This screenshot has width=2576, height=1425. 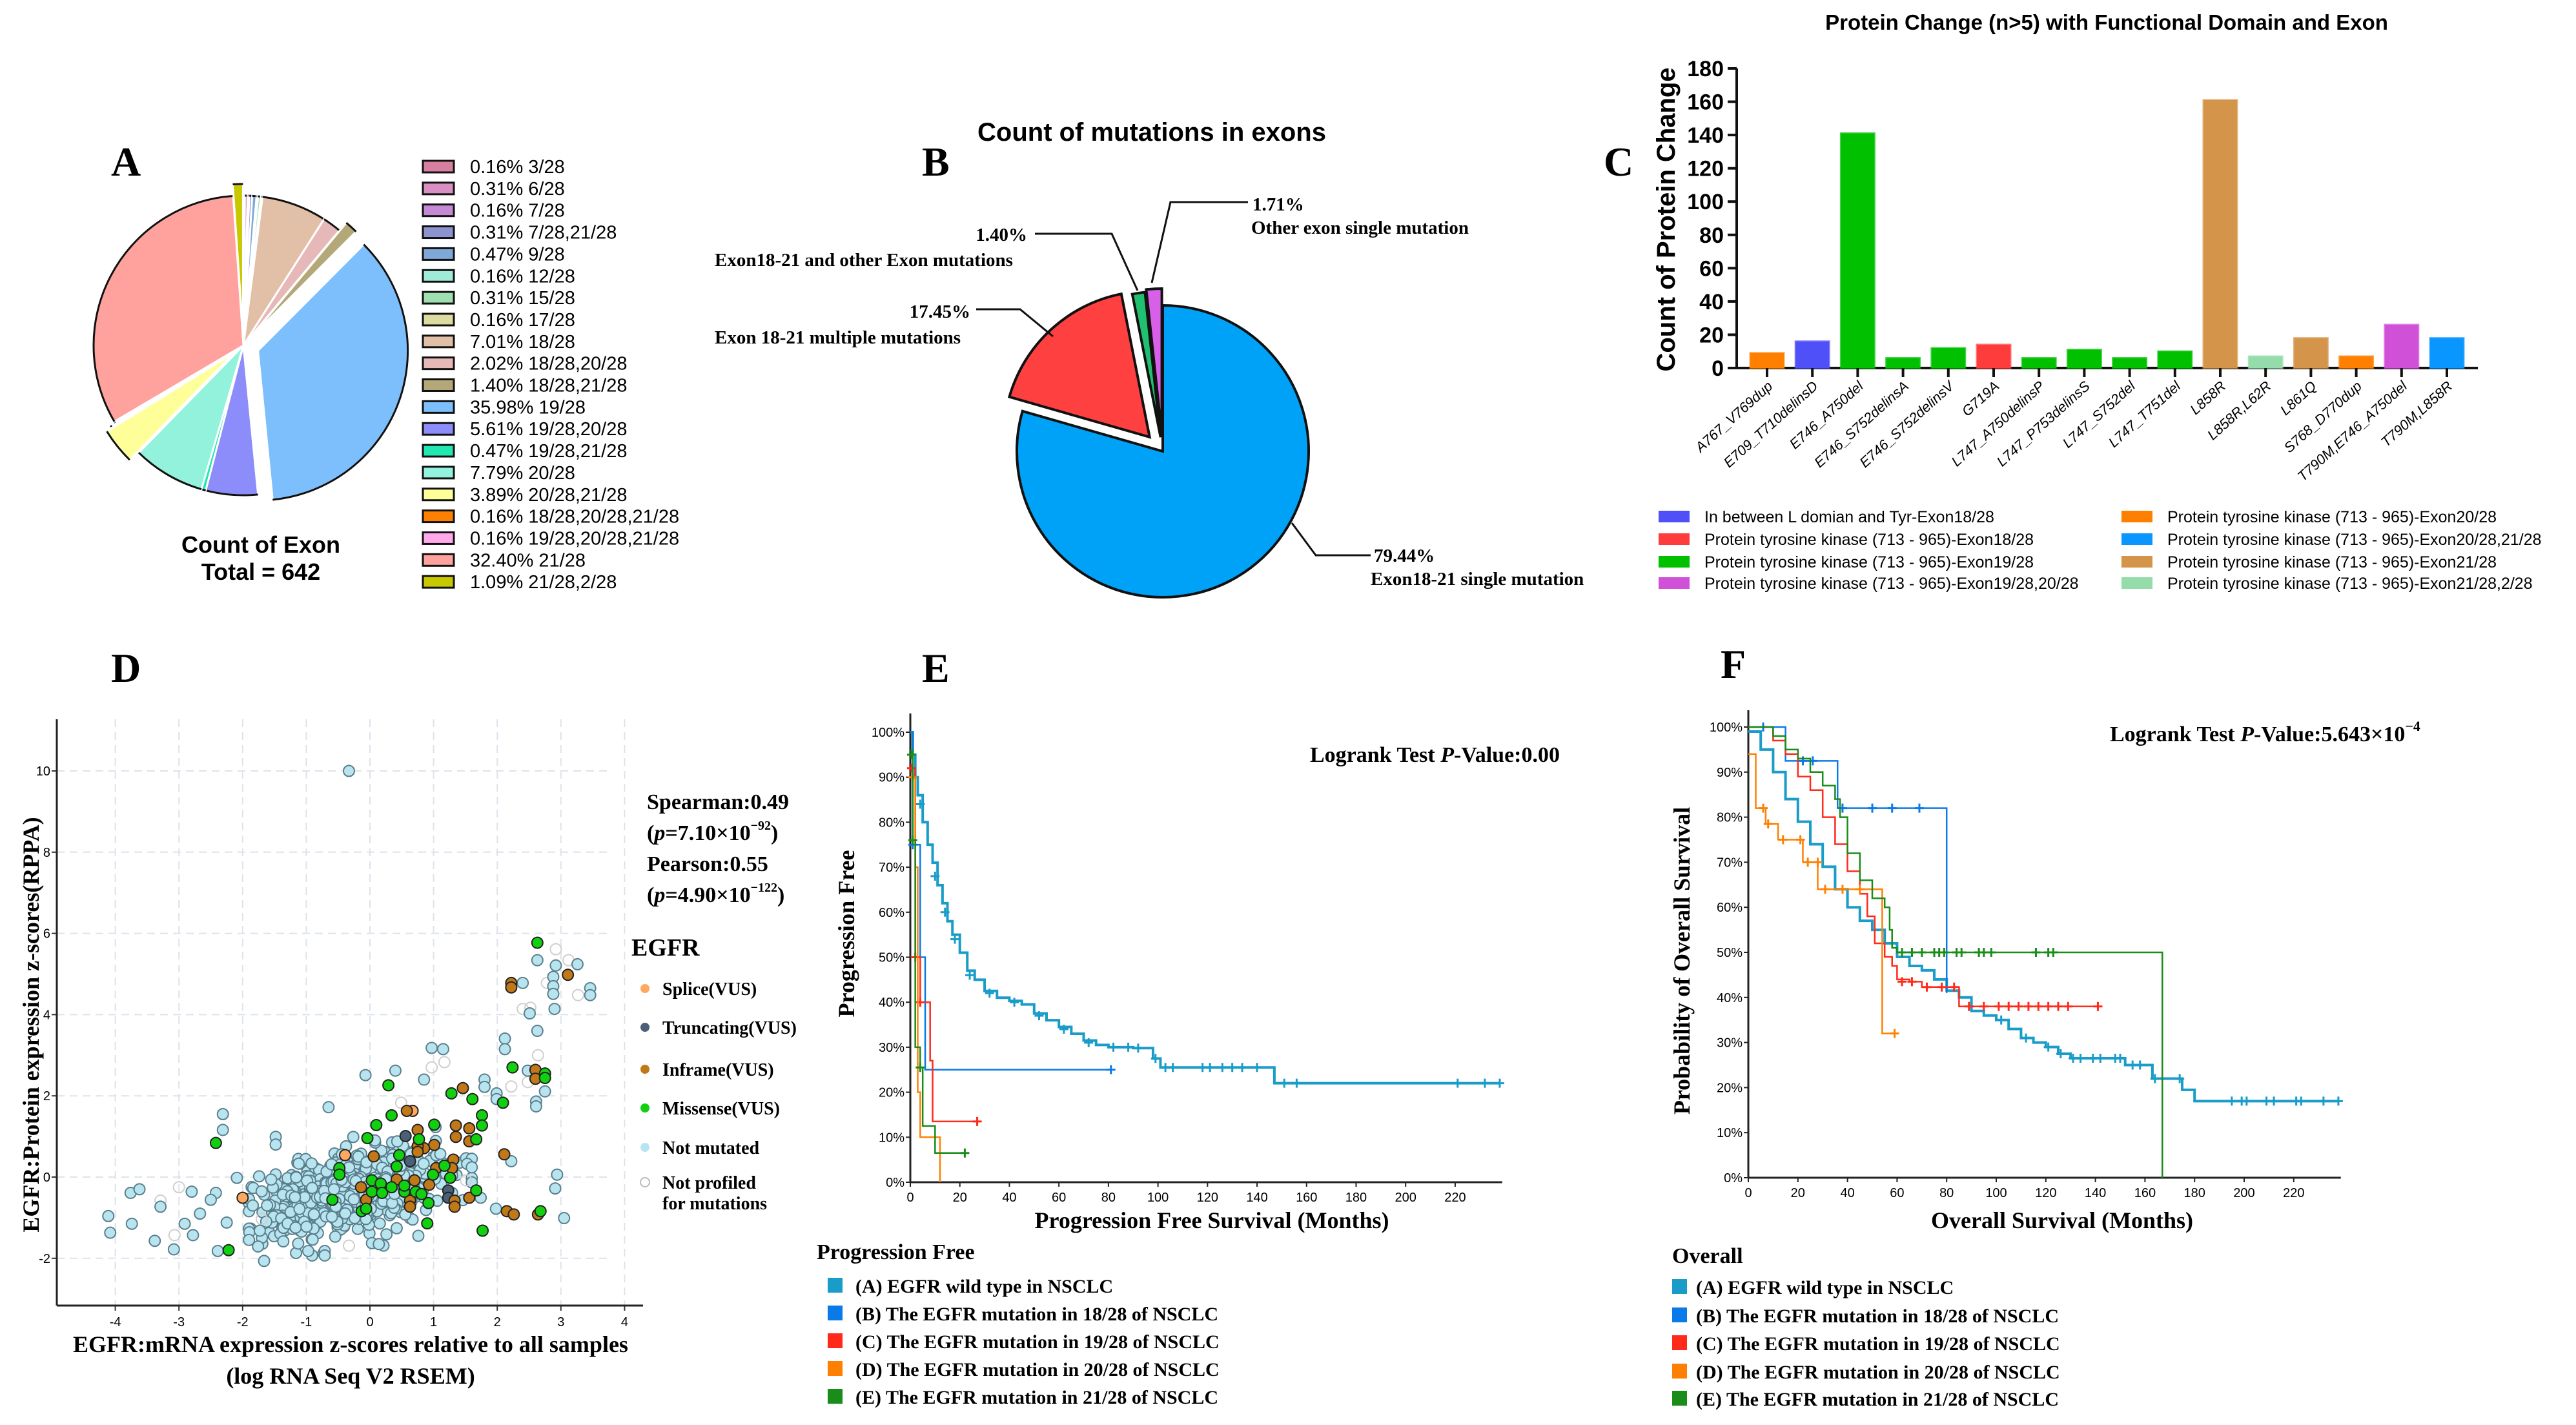 What do you see at coordinates (499, 320) in the screenshot?
I see `legend-item: 0.16% 17/28` at bounding box center [499, 320].